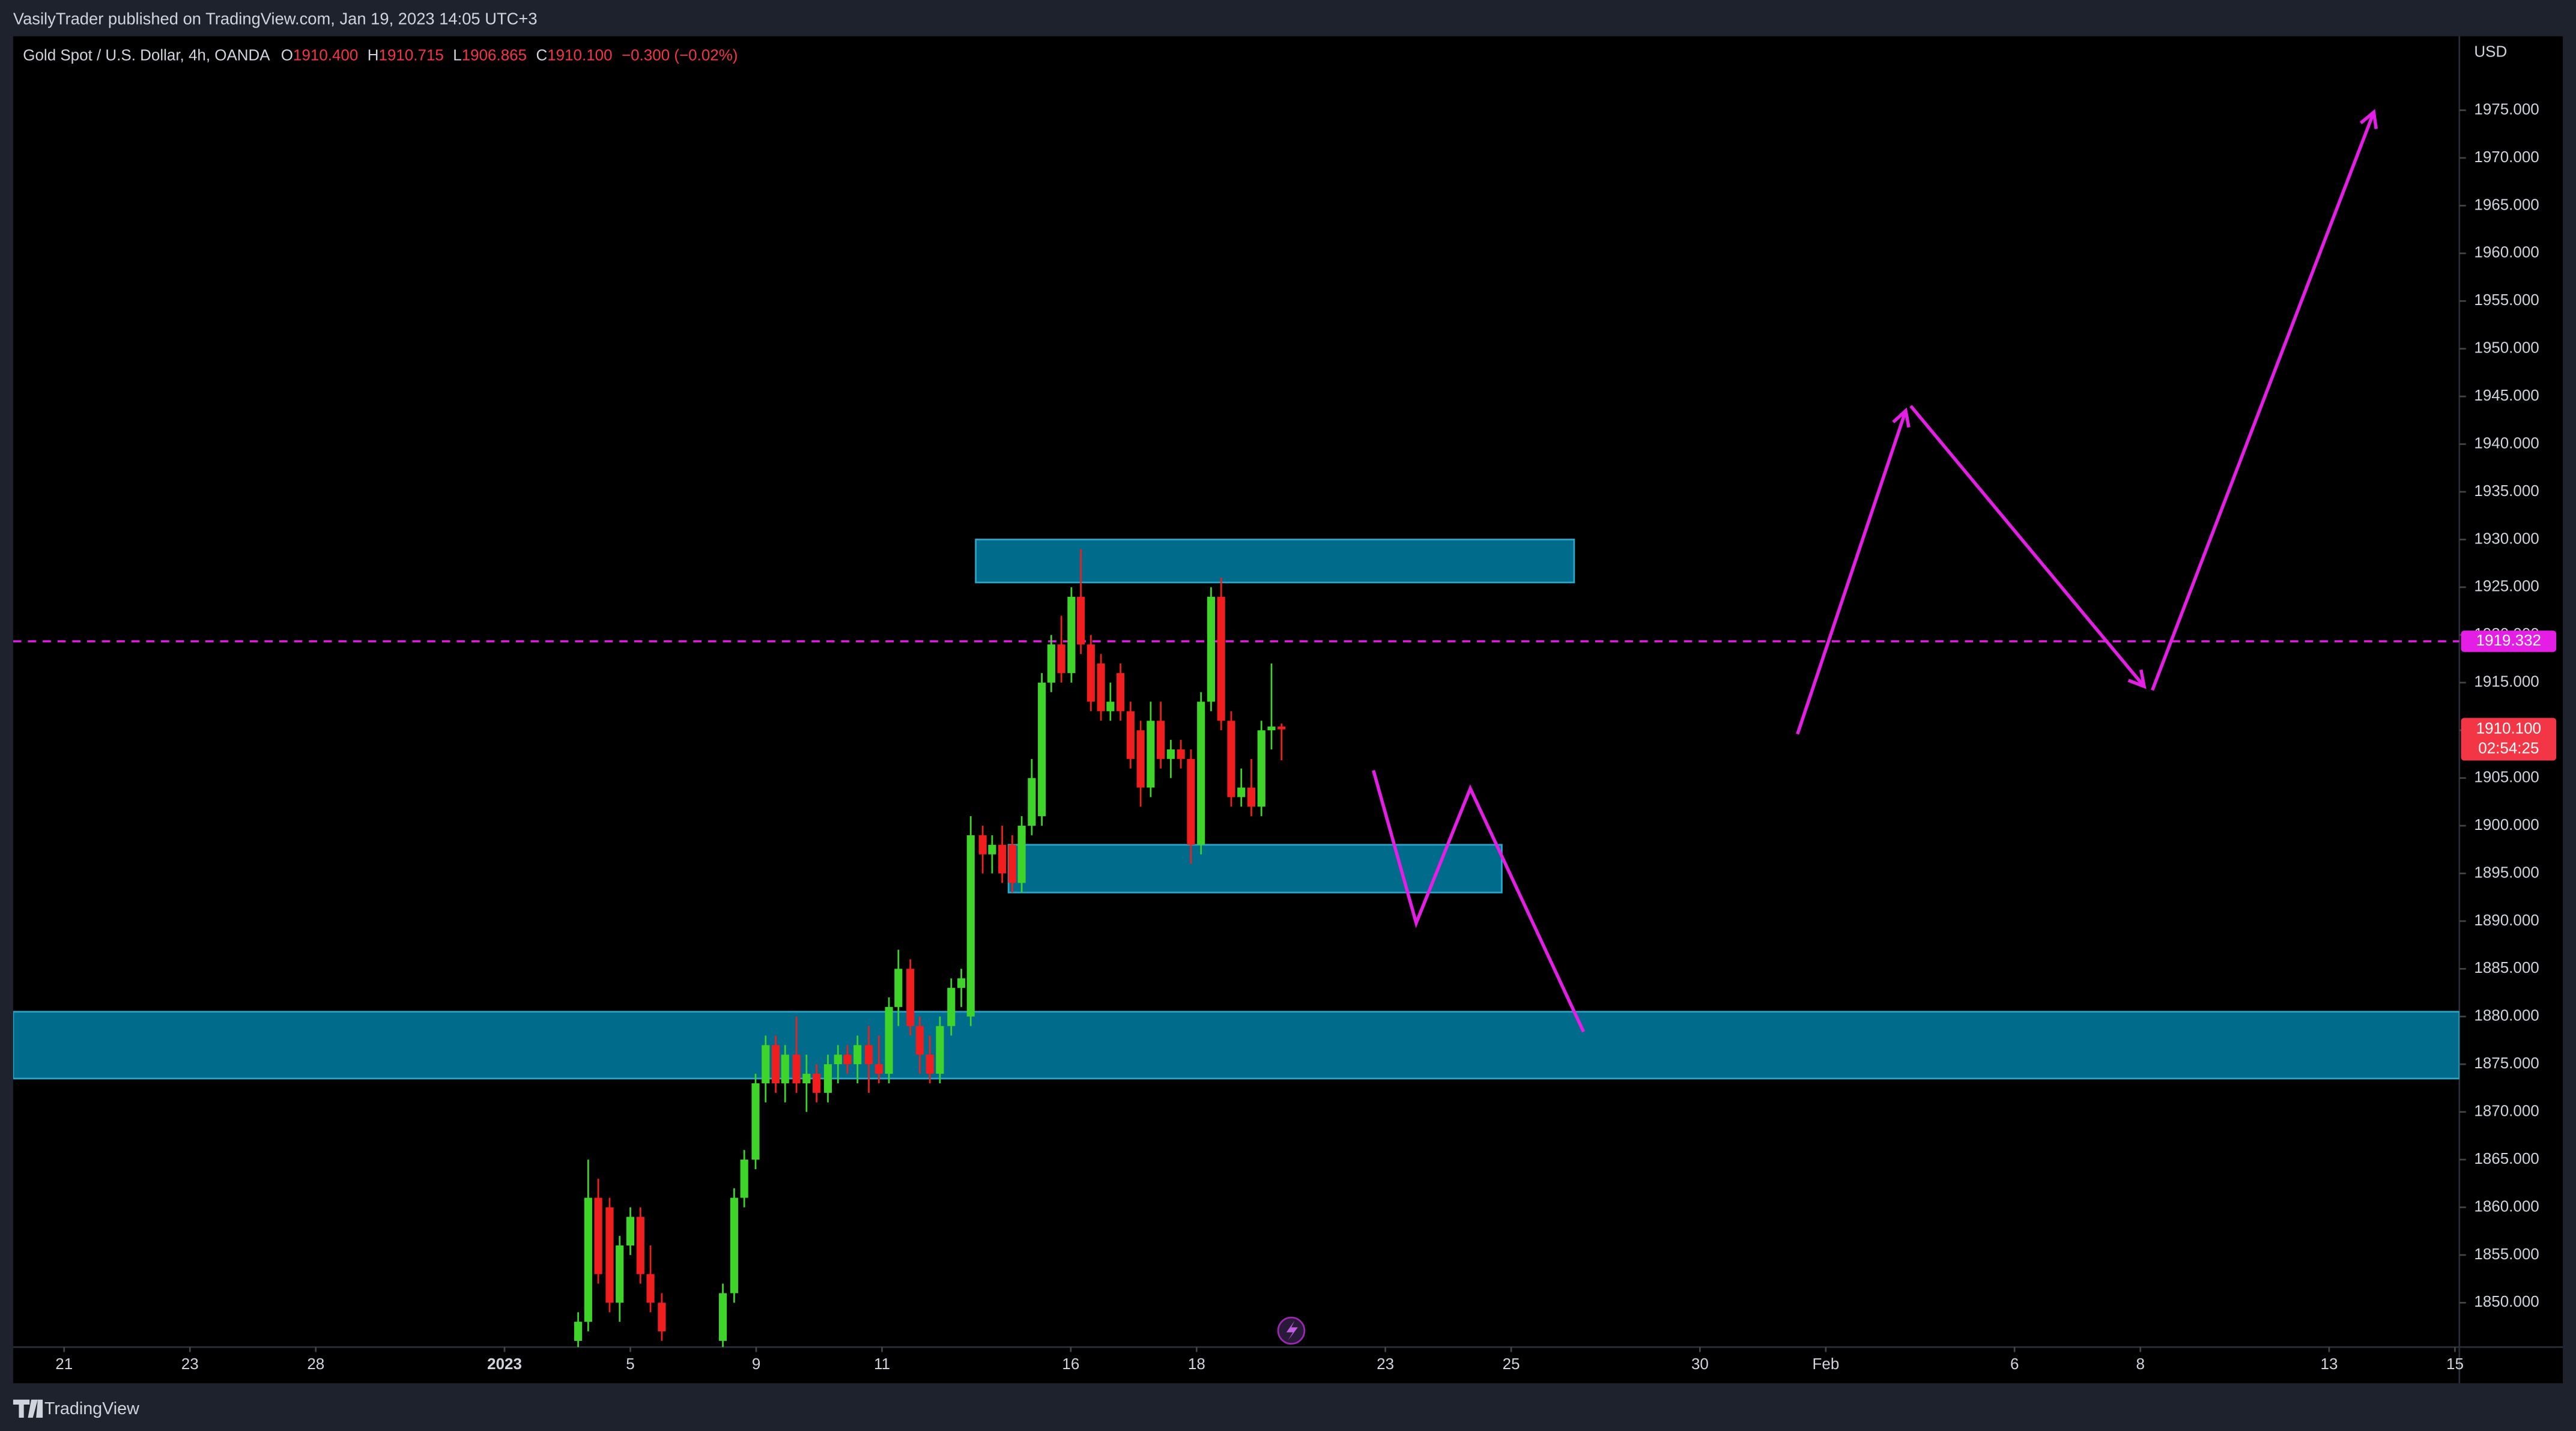 Image resolution: width=2576 pixels, height=1431 pixels. What do you see at coordinates (2506, 586) in the screenshot?
I see `y-tick-label: 1925.000` at bounding box center [2506, 586].